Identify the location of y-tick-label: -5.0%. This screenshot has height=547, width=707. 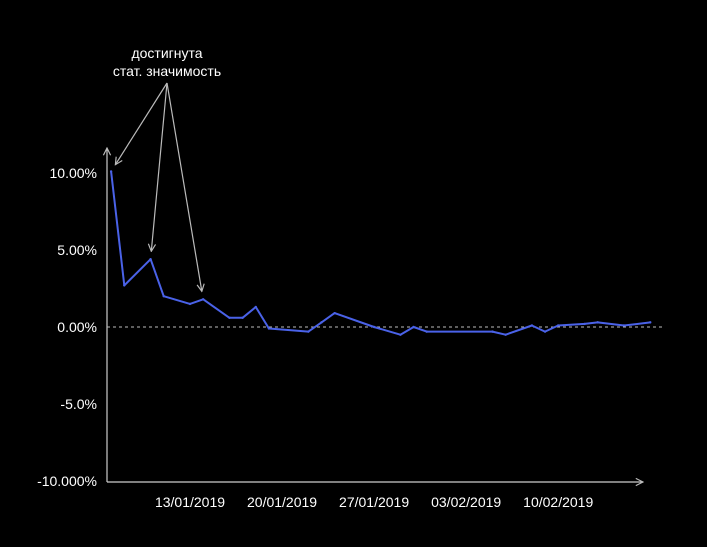
(78, 404).